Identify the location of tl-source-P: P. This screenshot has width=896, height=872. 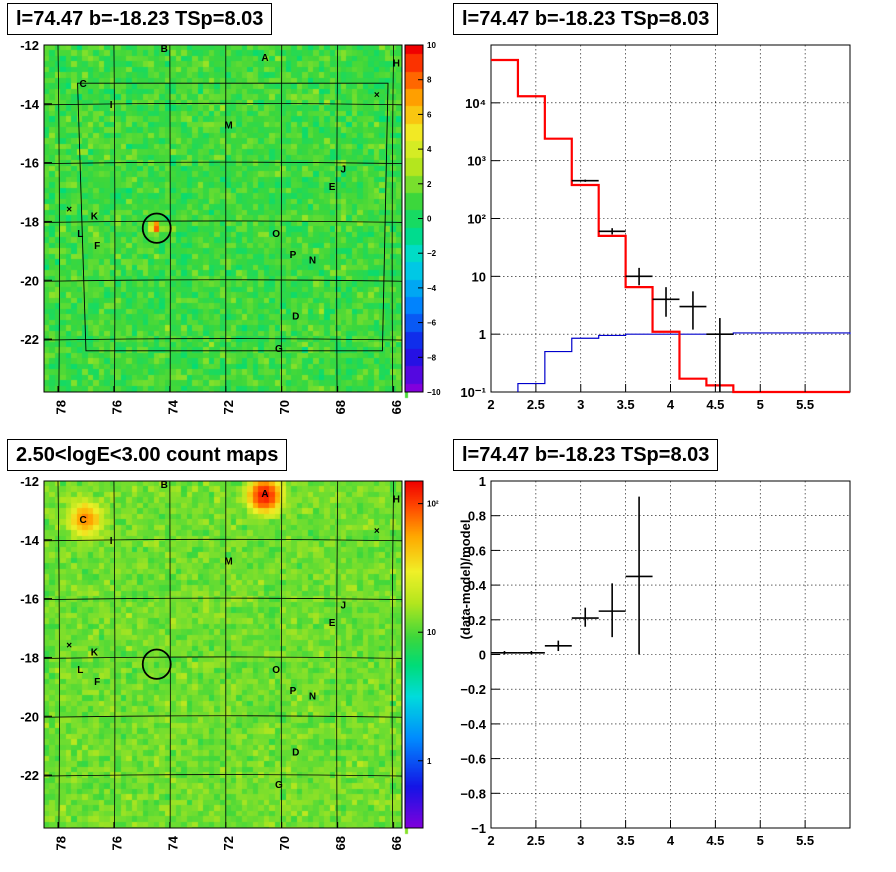
(293, 255).